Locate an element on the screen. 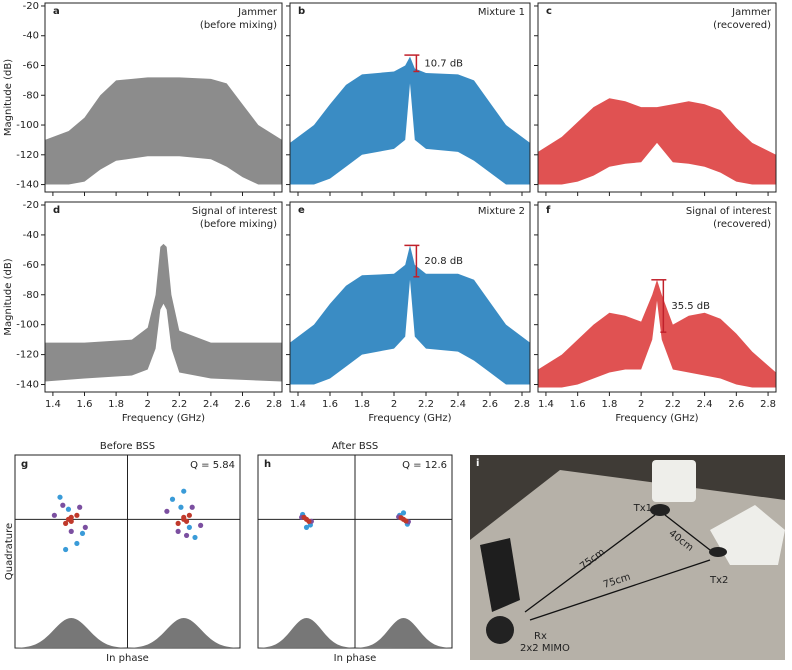 This screenshot has width=792, height=670. tx1-antenna is located at coordinates (674, 481).